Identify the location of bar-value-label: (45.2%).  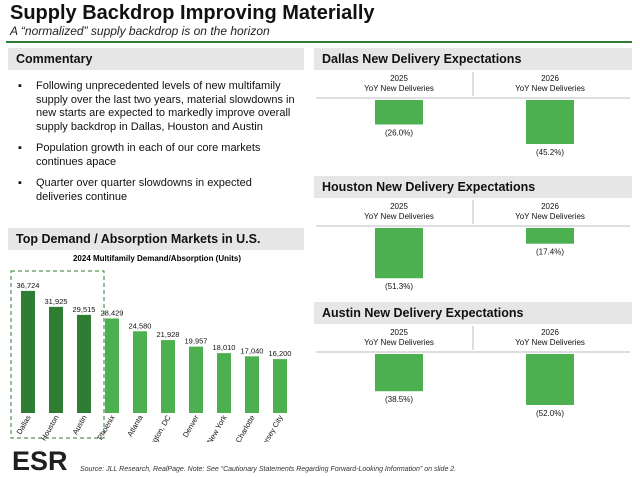
(550, 152).